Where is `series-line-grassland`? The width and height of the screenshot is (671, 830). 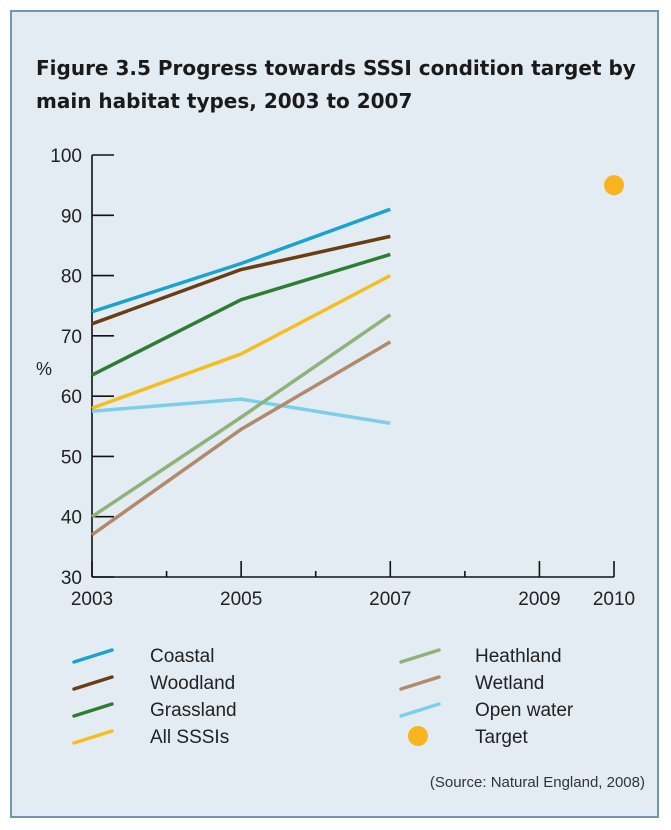 series-line-grassland is located at coordinates (241, 314).